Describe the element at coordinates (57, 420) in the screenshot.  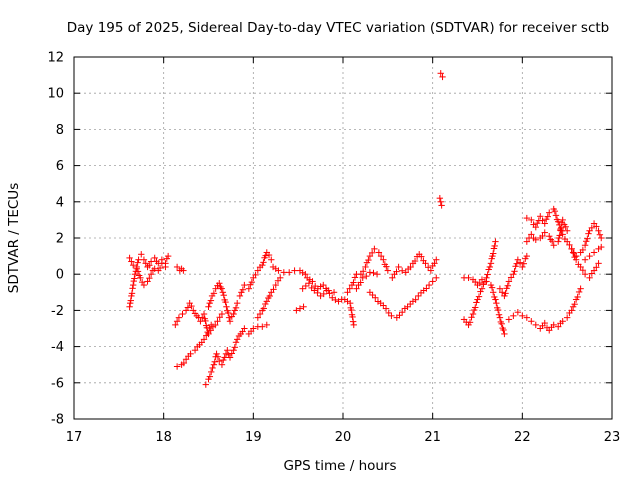
I see `y-tick-label: -8` at that location.